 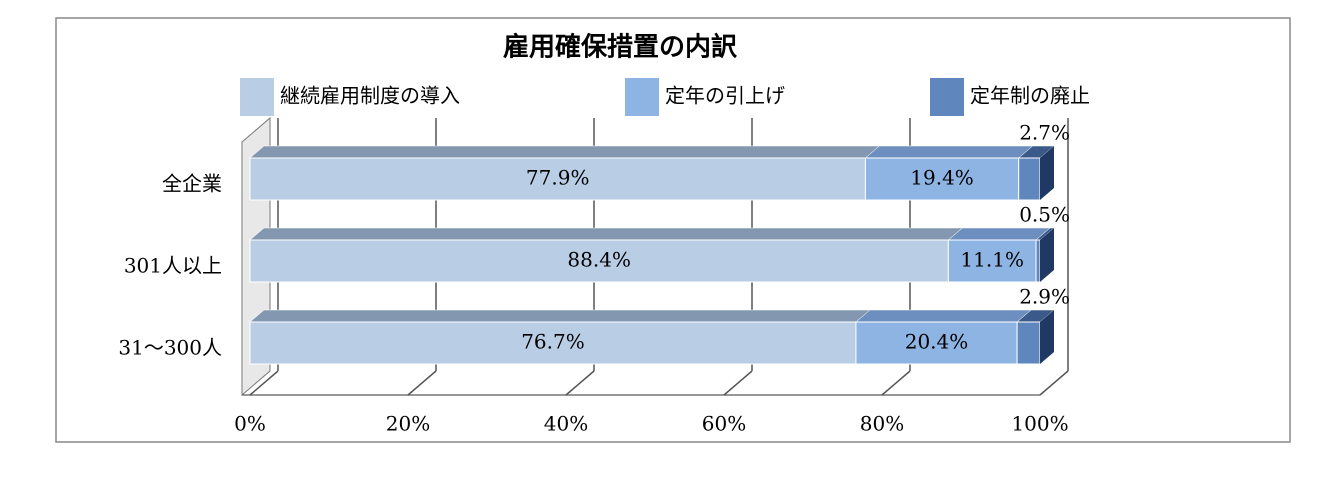 I want to click on x-tick-label: 80%, so click(x=882, y=424).